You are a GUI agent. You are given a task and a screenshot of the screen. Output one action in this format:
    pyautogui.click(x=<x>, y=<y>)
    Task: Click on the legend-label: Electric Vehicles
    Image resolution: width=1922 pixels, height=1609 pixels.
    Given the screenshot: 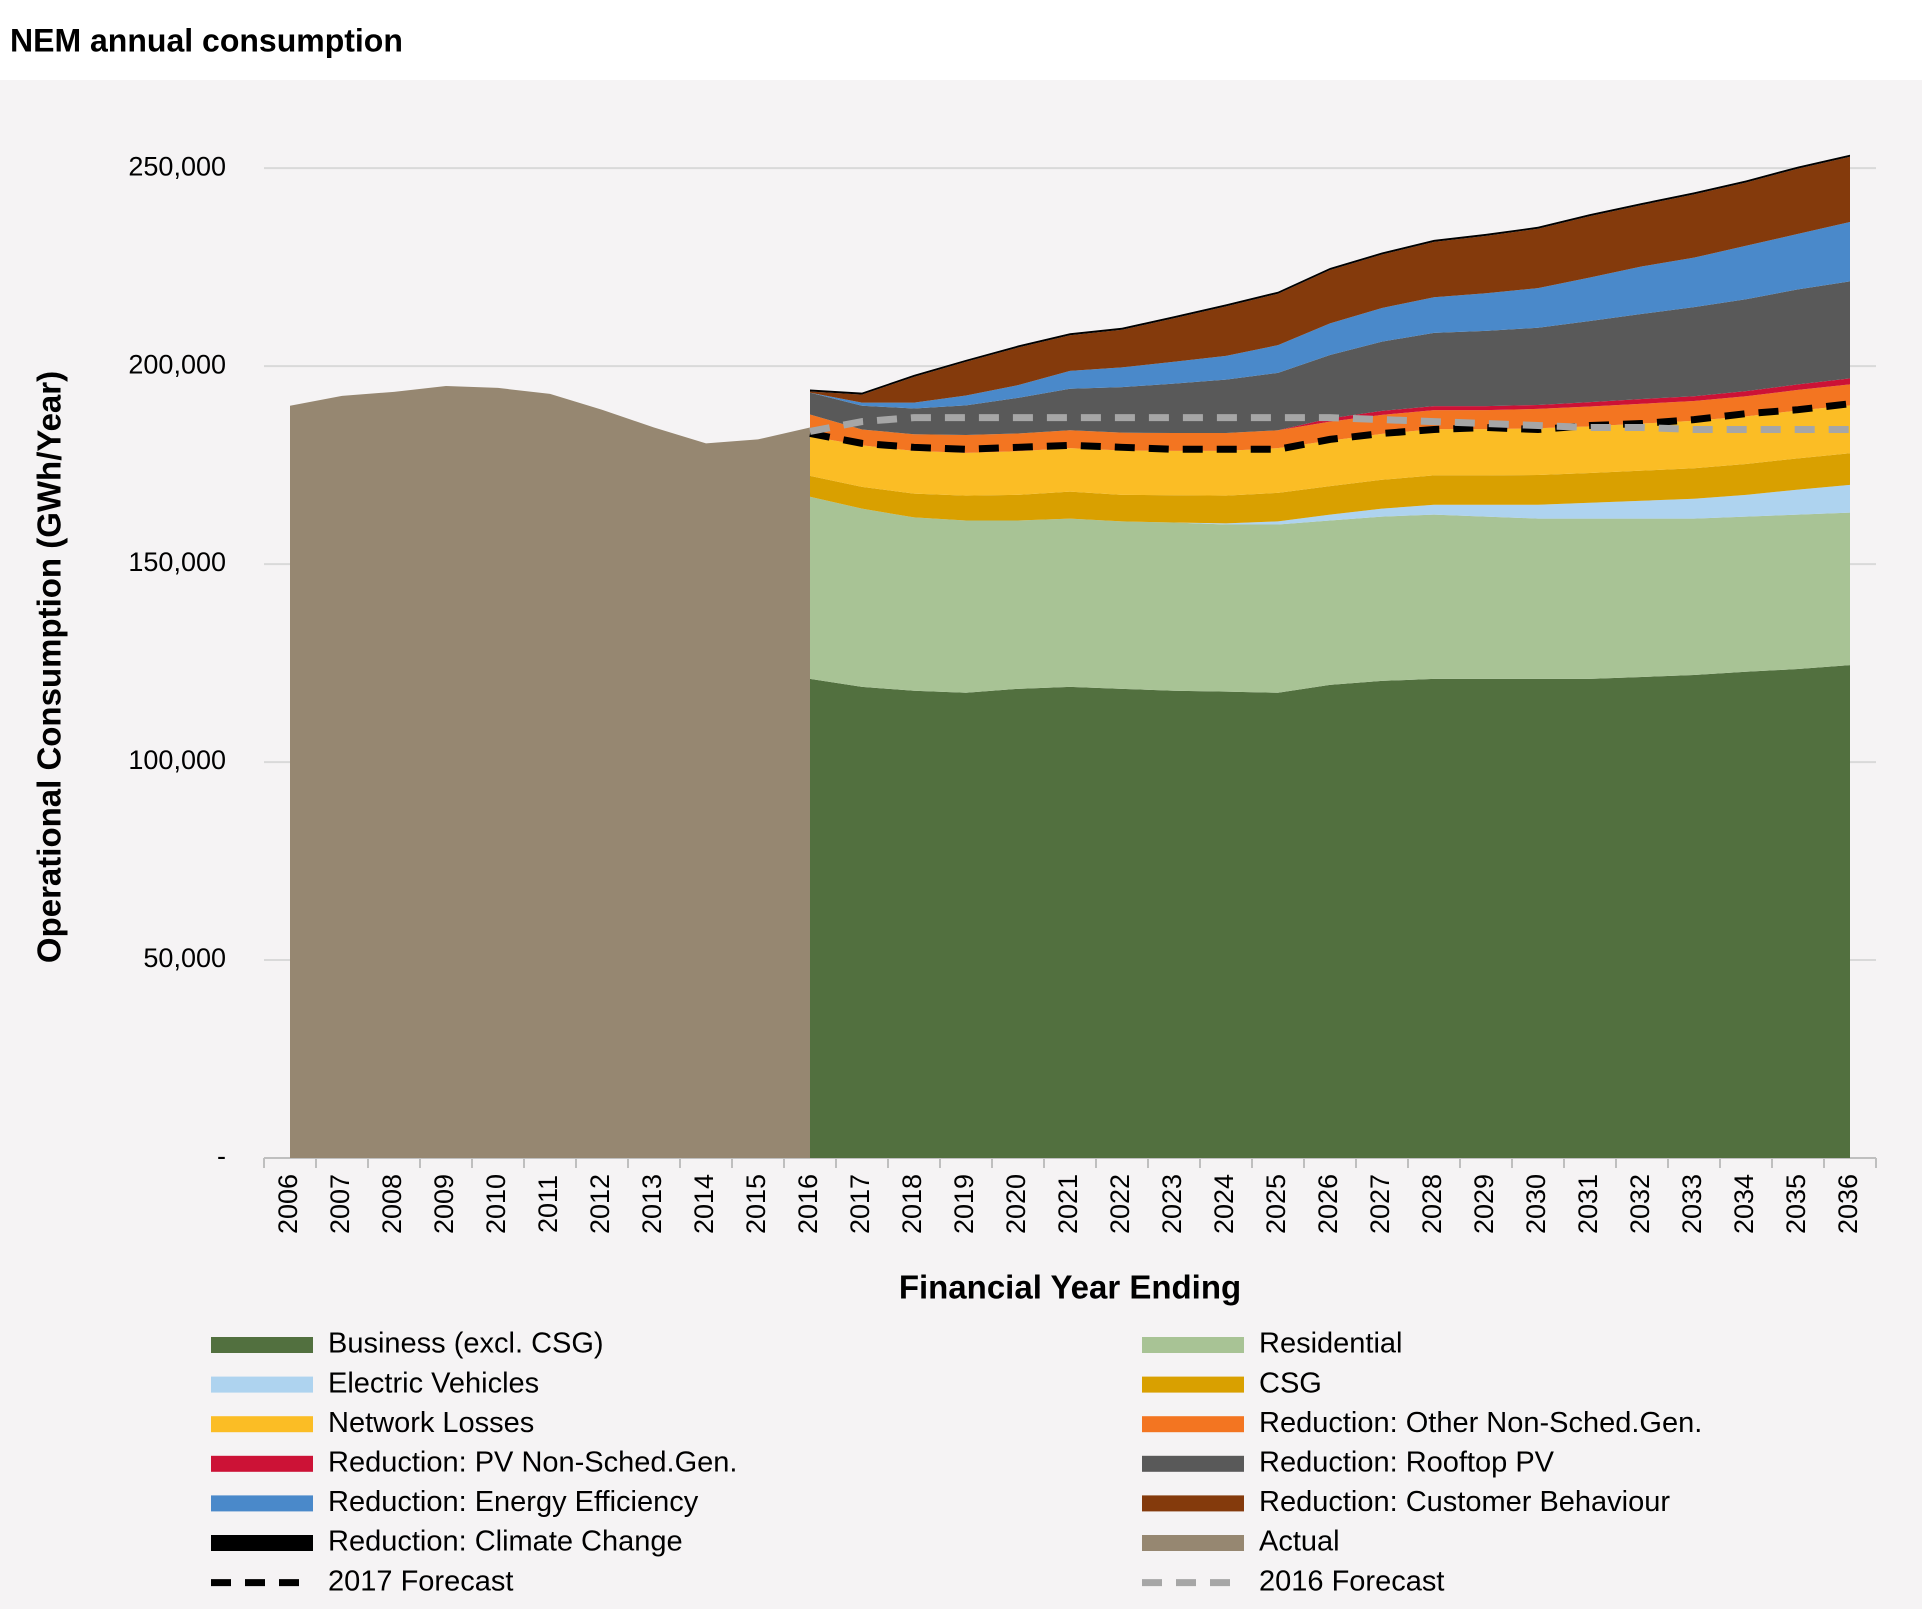 What is the action you would take?
    pyautogui.click(x=433, y=1383)
    